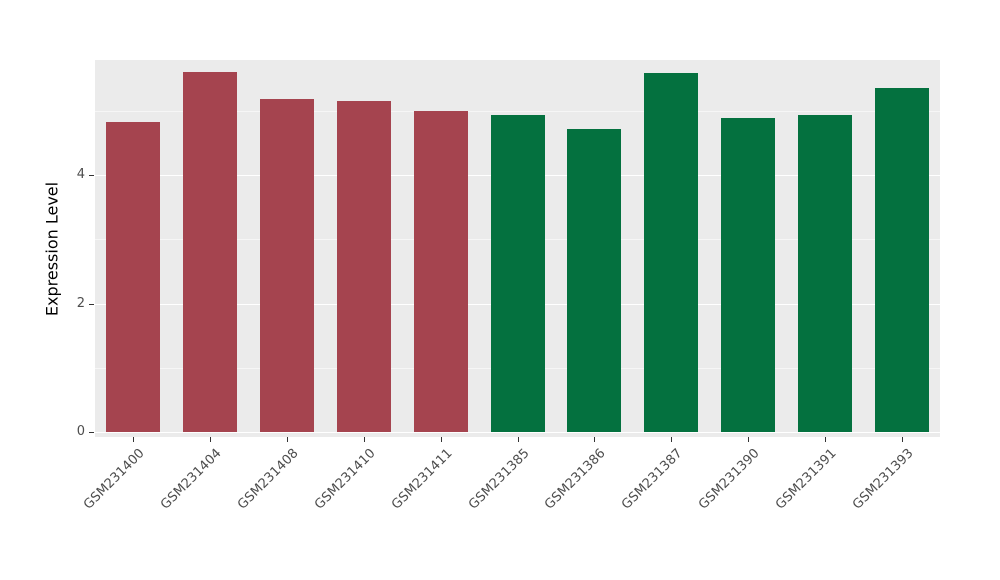 The image size is (1000, 580). Describe the element at coordinates (80, 303) in the screenshot. I see `y-tick-label: 2` at that location.